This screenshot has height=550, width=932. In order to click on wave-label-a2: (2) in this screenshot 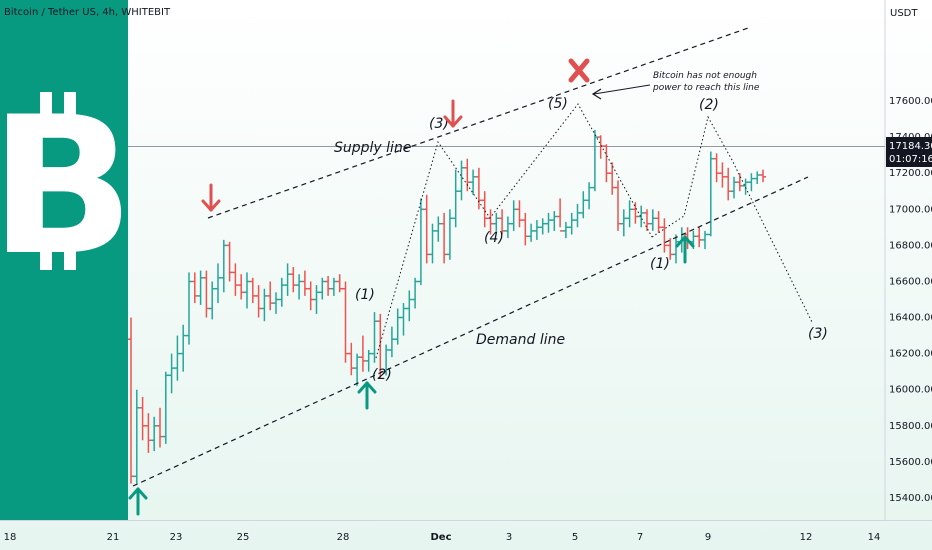, I will do `click(382, 375)`.